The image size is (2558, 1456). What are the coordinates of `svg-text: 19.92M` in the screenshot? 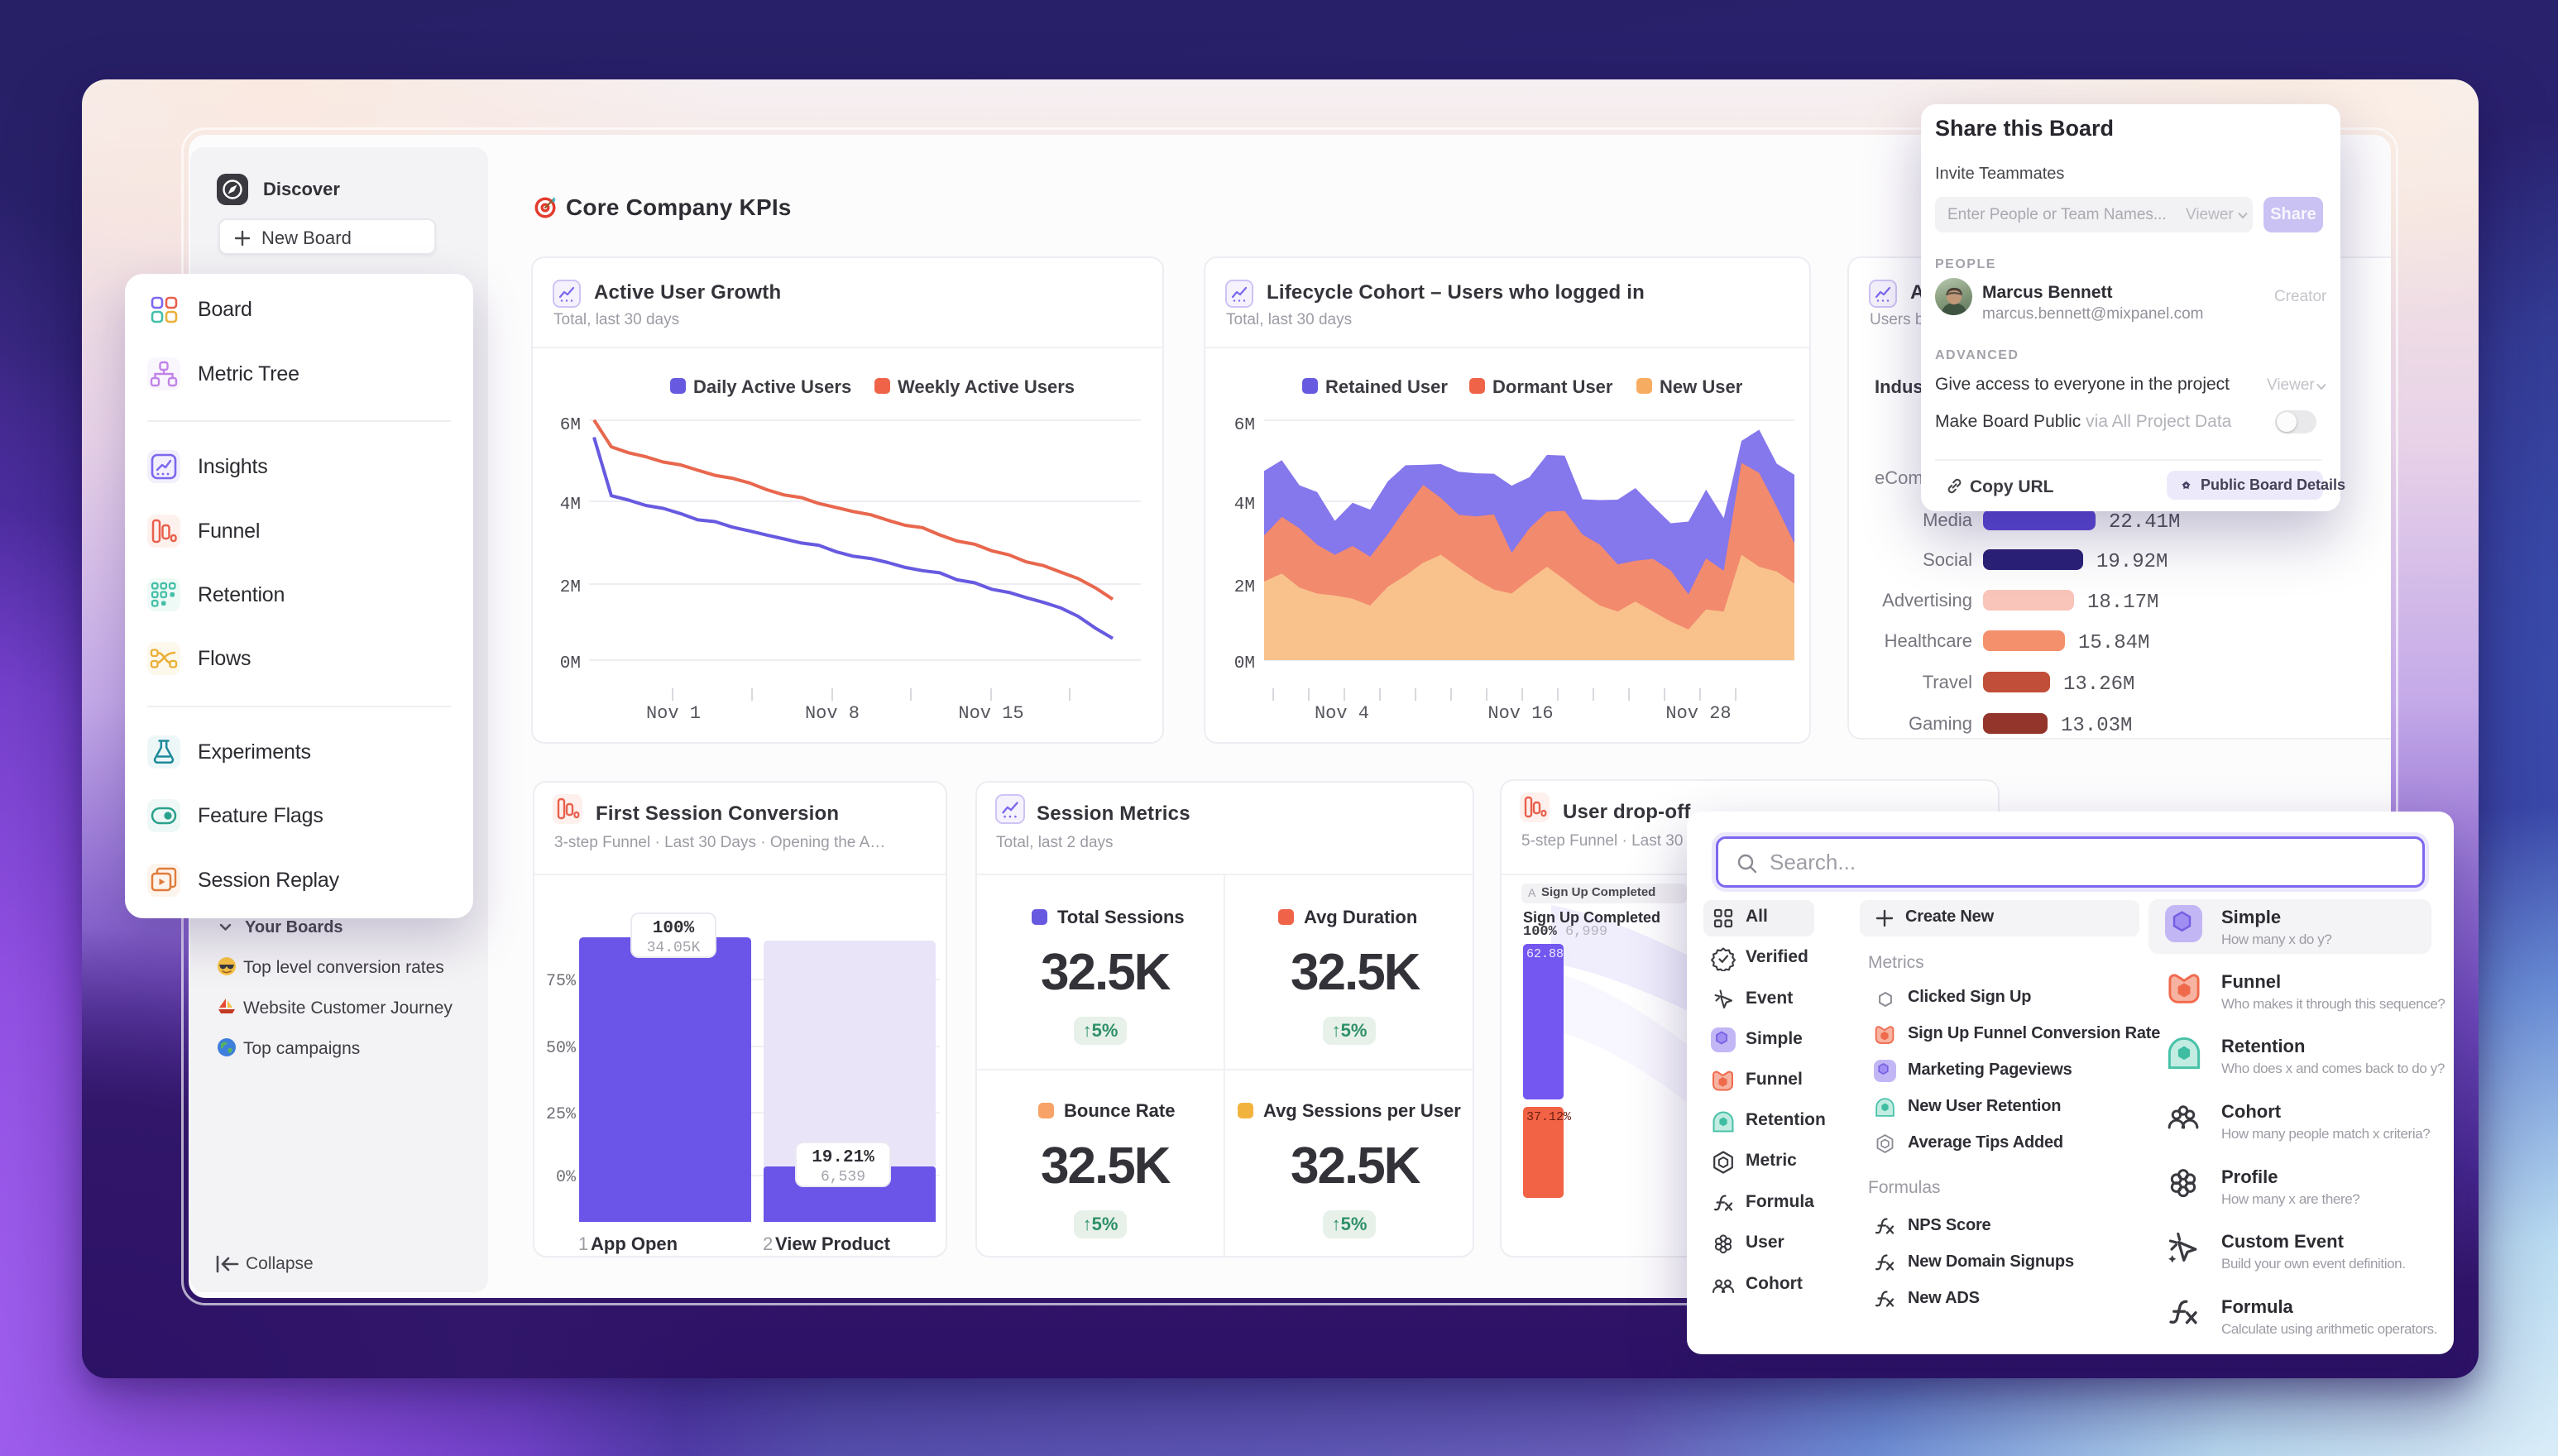 It's located at (2132, 562).